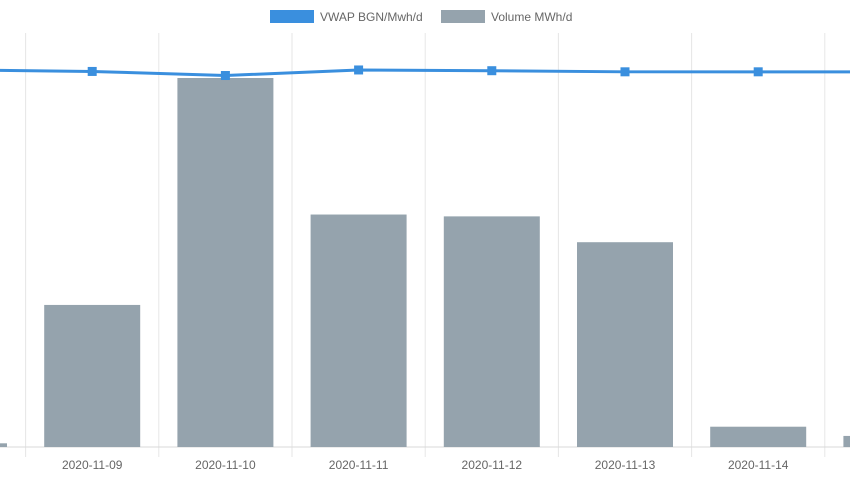  What do you see at coordinates (758, 465) in the screenshot?
I see `x-tick-label: 2020-11-14` at bounding box center [758, 465].